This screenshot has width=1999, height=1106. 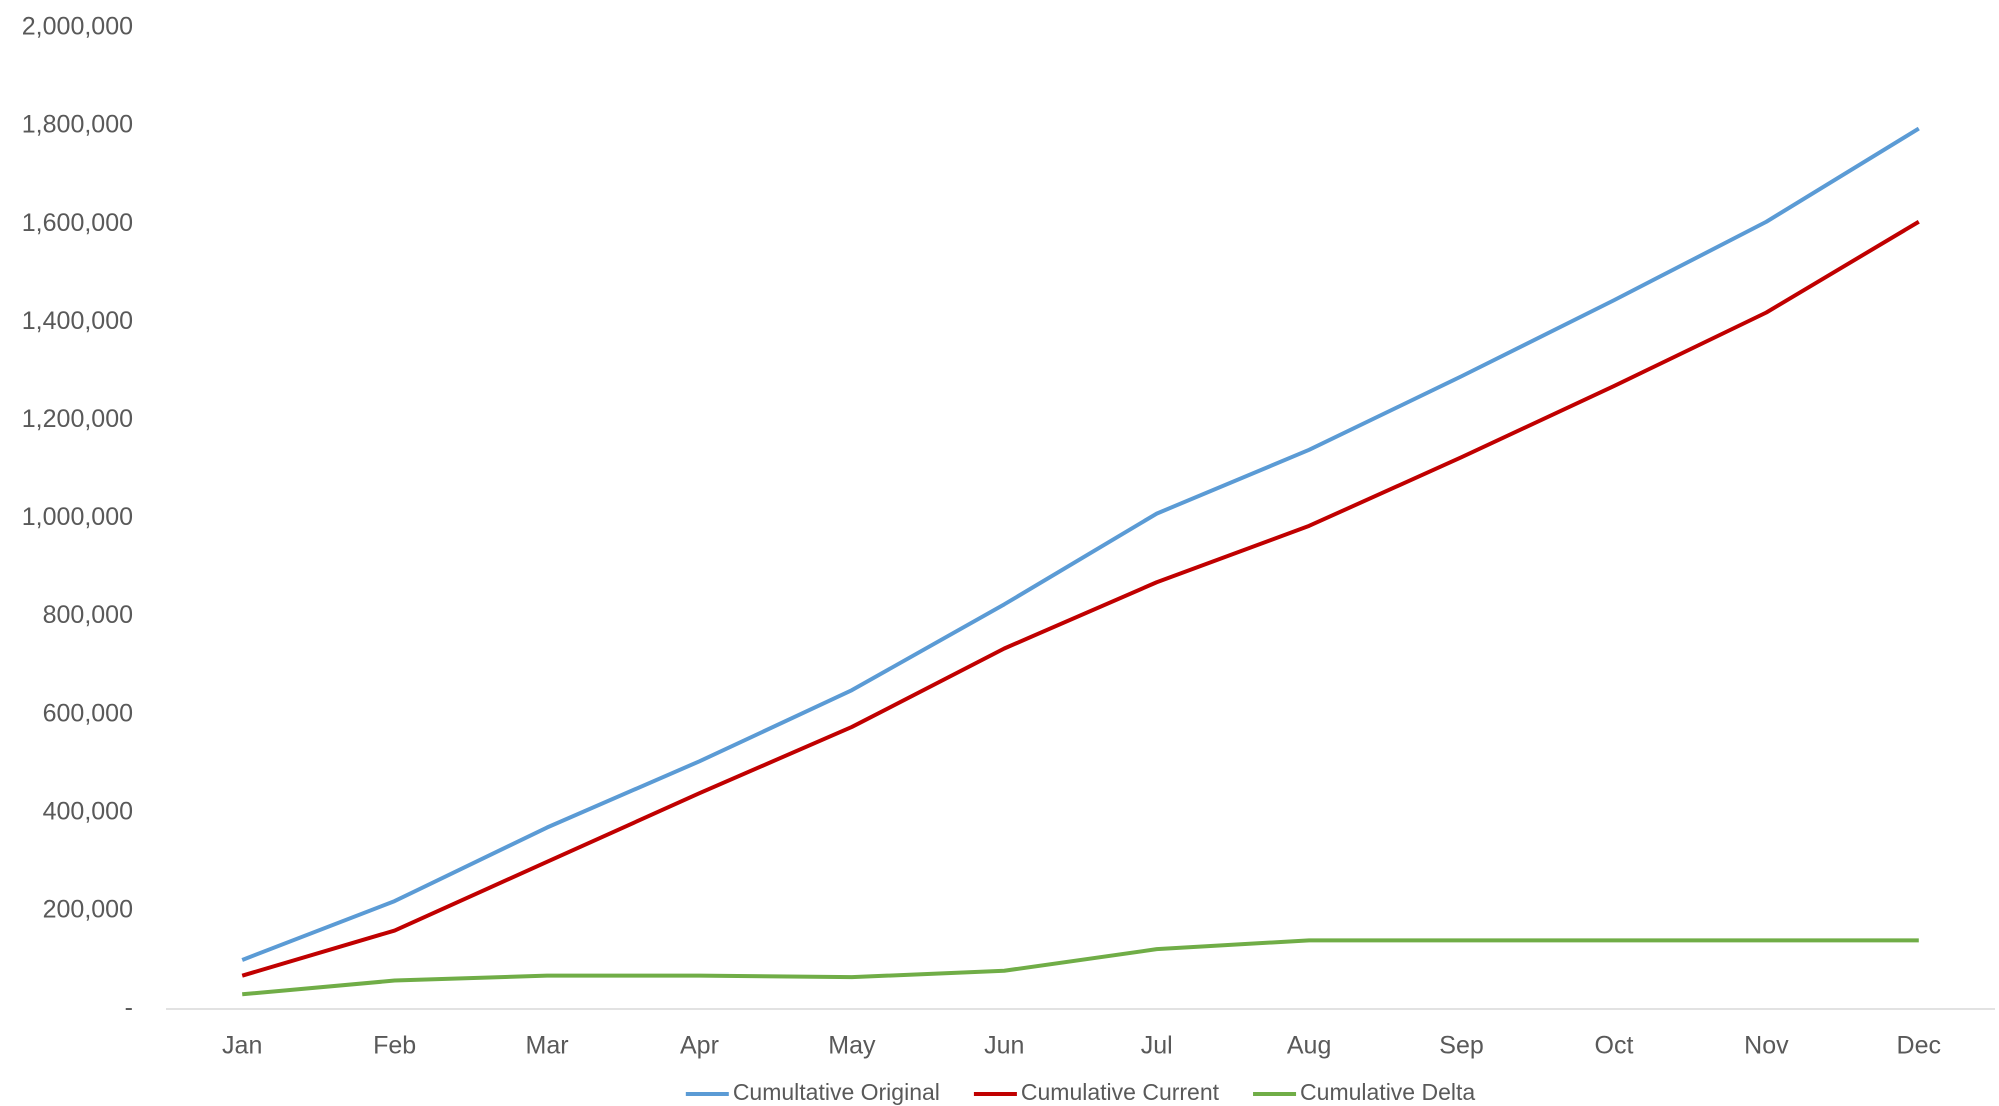 What do you see at coordinates (88, 713) in the screenshot?
I see `y-tick-label: 600,000` at bounding box center [88, 713].